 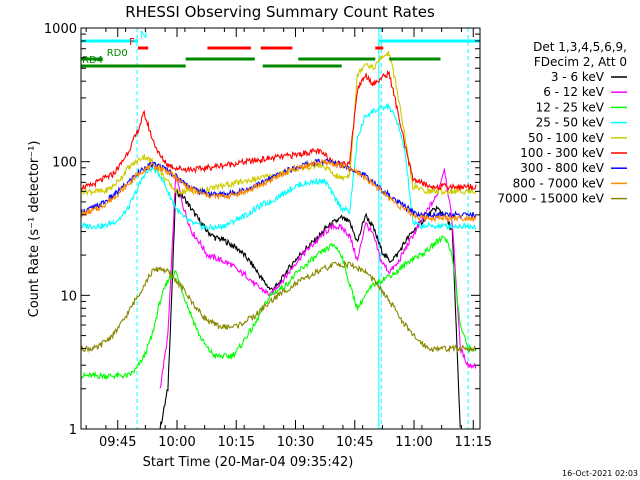 I want to click on x-axis-label: Start Time (20-Mar-04 09:35:42), so click(x=248, y=462).